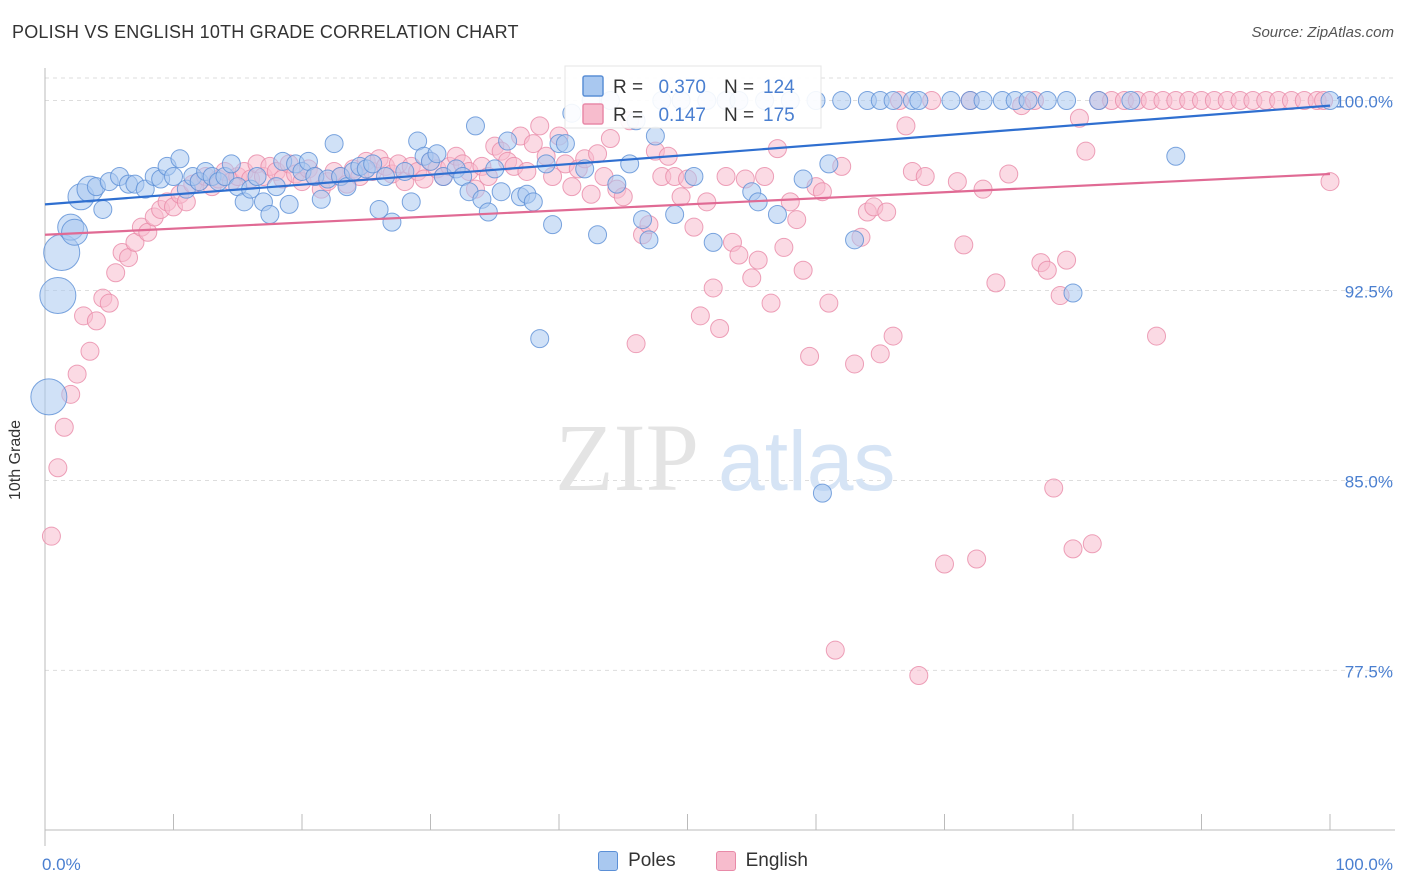 Image resolution: width=1406 pixels, height=892 pixels. I want to click on legend-item-poles: Poles, so click(637, 861).